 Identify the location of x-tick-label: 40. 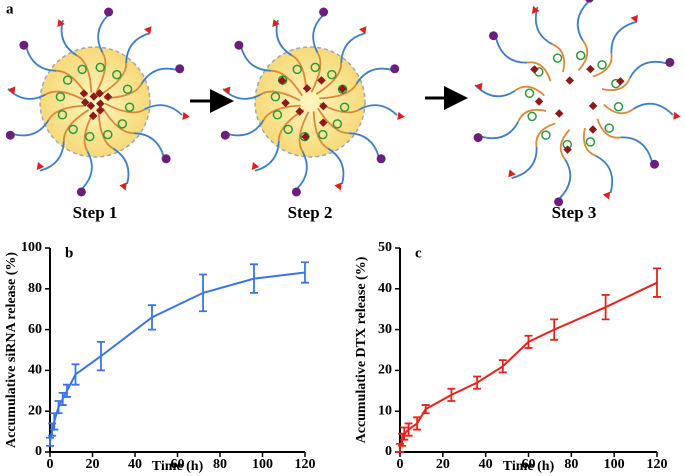
(135, 464).